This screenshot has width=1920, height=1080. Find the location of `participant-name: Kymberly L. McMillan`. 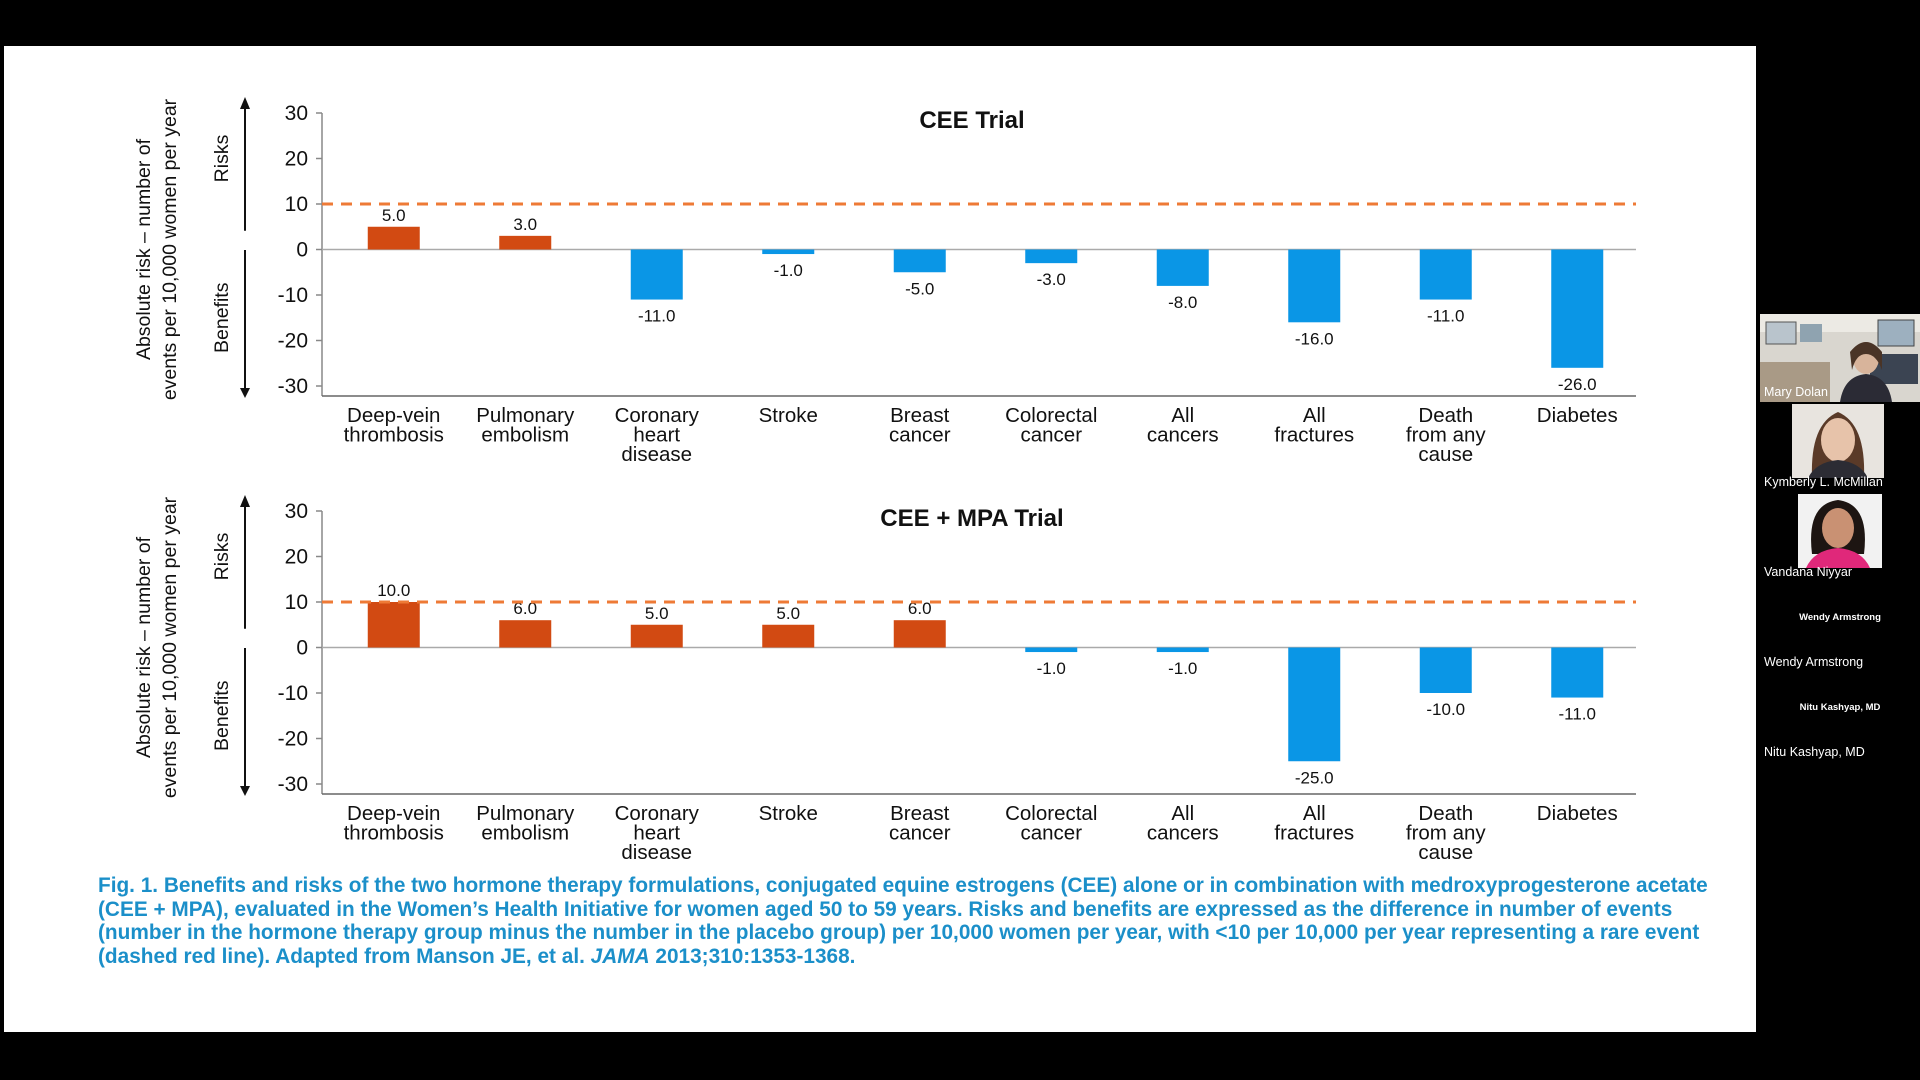

participant-name: Kymberly L. McMillan is located at coordinates (1823, 482).